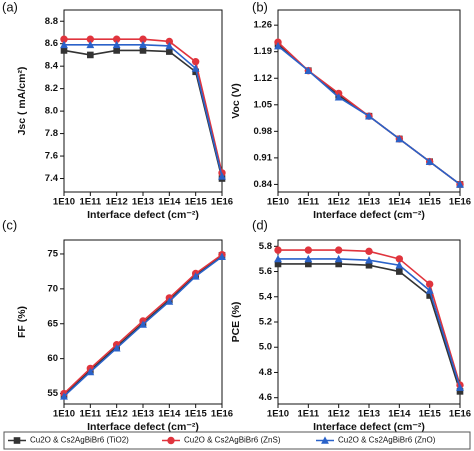 The height and width of the screenshot is (451, 474). I want to click on y-tick-label: 0.98, so click(263, 131).